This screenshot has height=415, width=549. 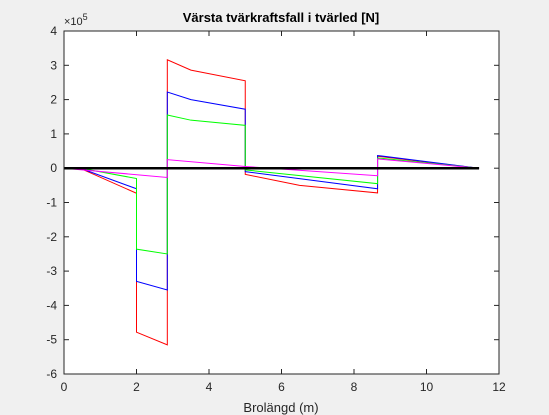 What do you see at coordinates (51, 203) in the screenshot?
I see `y-tick-label: -1` at bounding box center [51, 203].